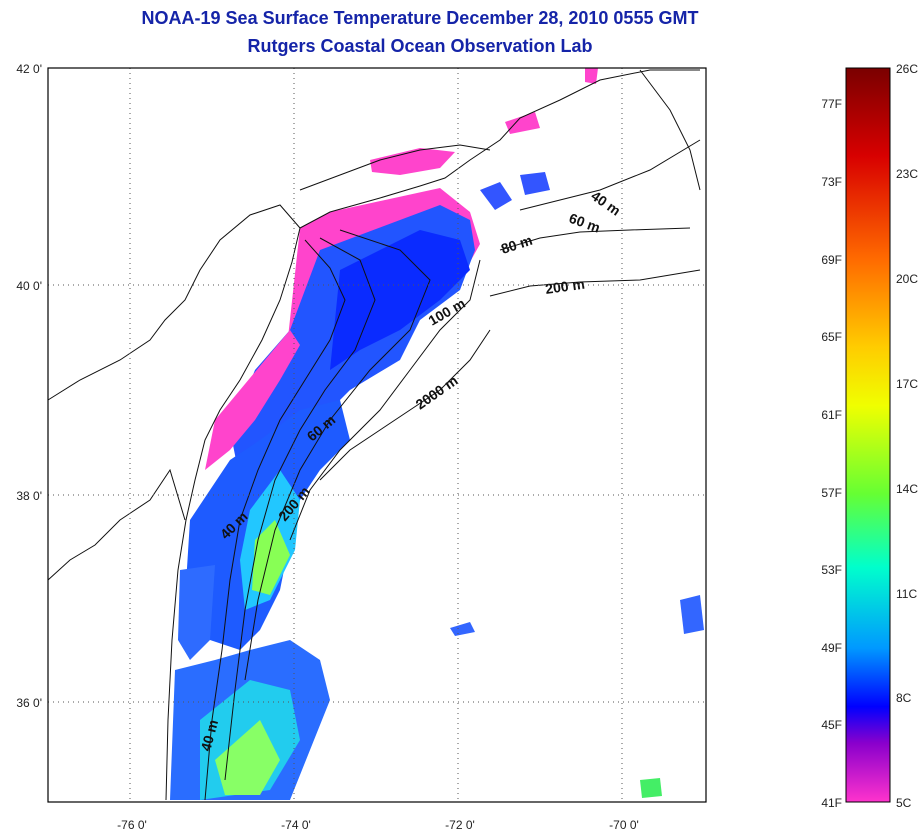 The image size is (920, 832). I want to click on colorbar-label-41f: 41F, so click(831, 803).